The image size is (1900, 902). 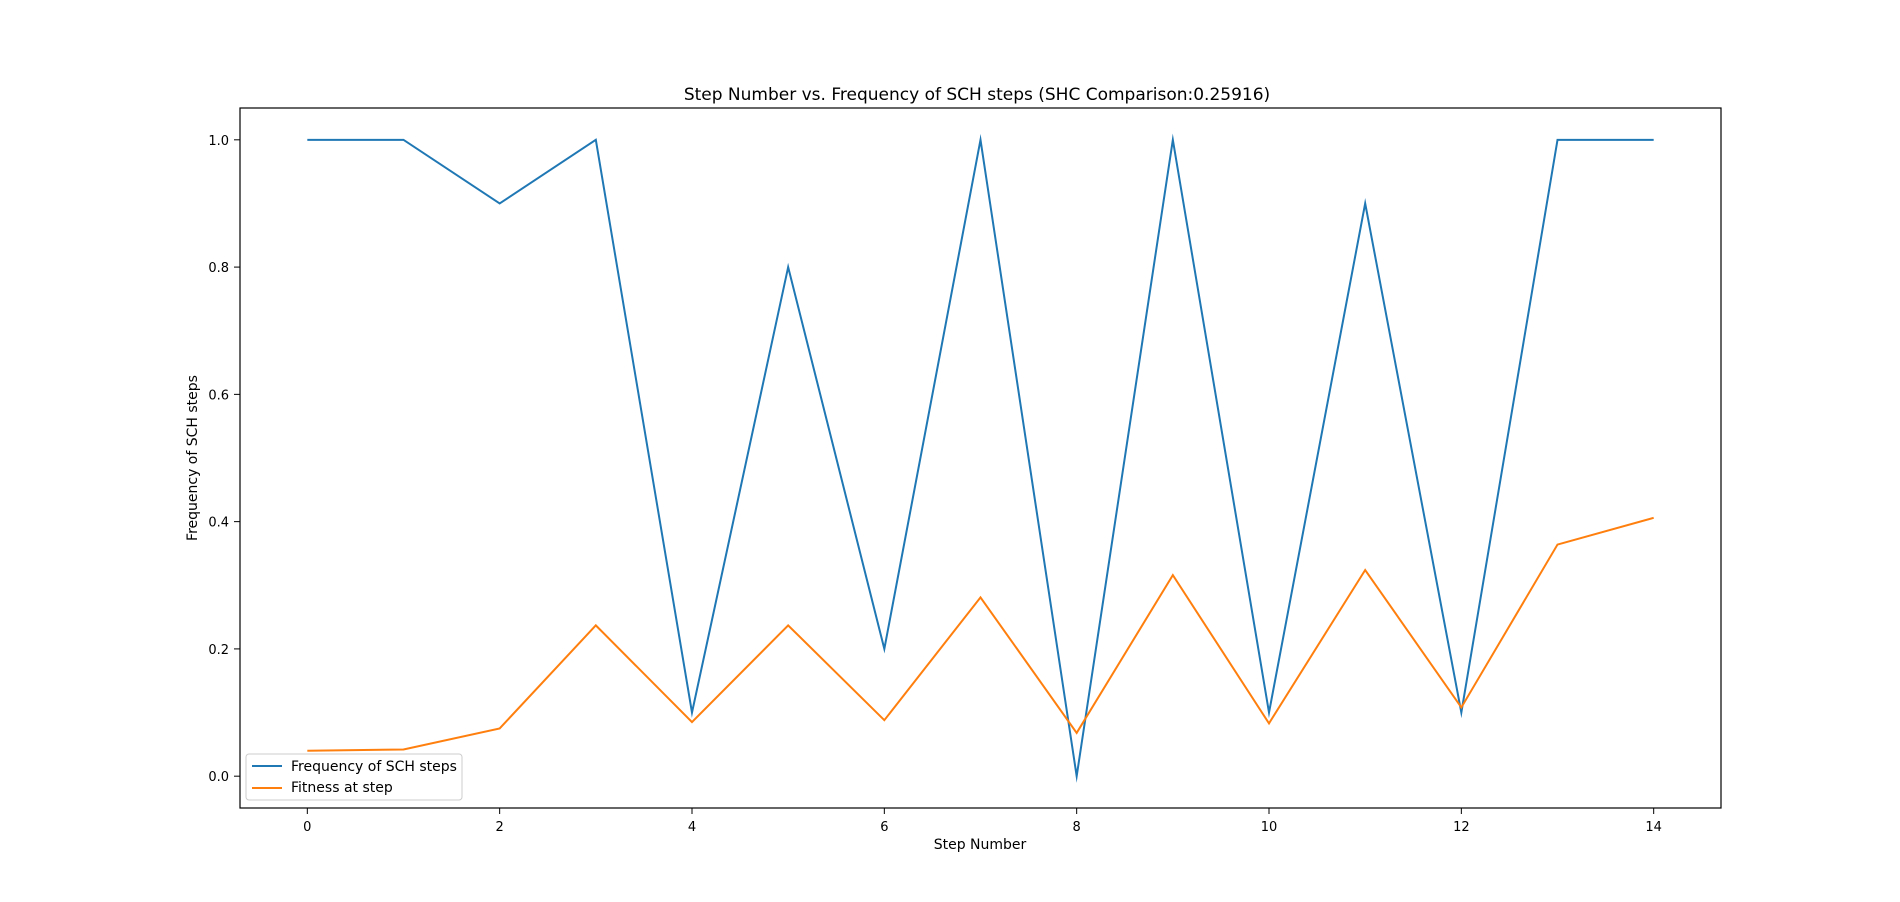 I want to click on legend-label-fitness: Fitness at step, so click(x=342, y=788).